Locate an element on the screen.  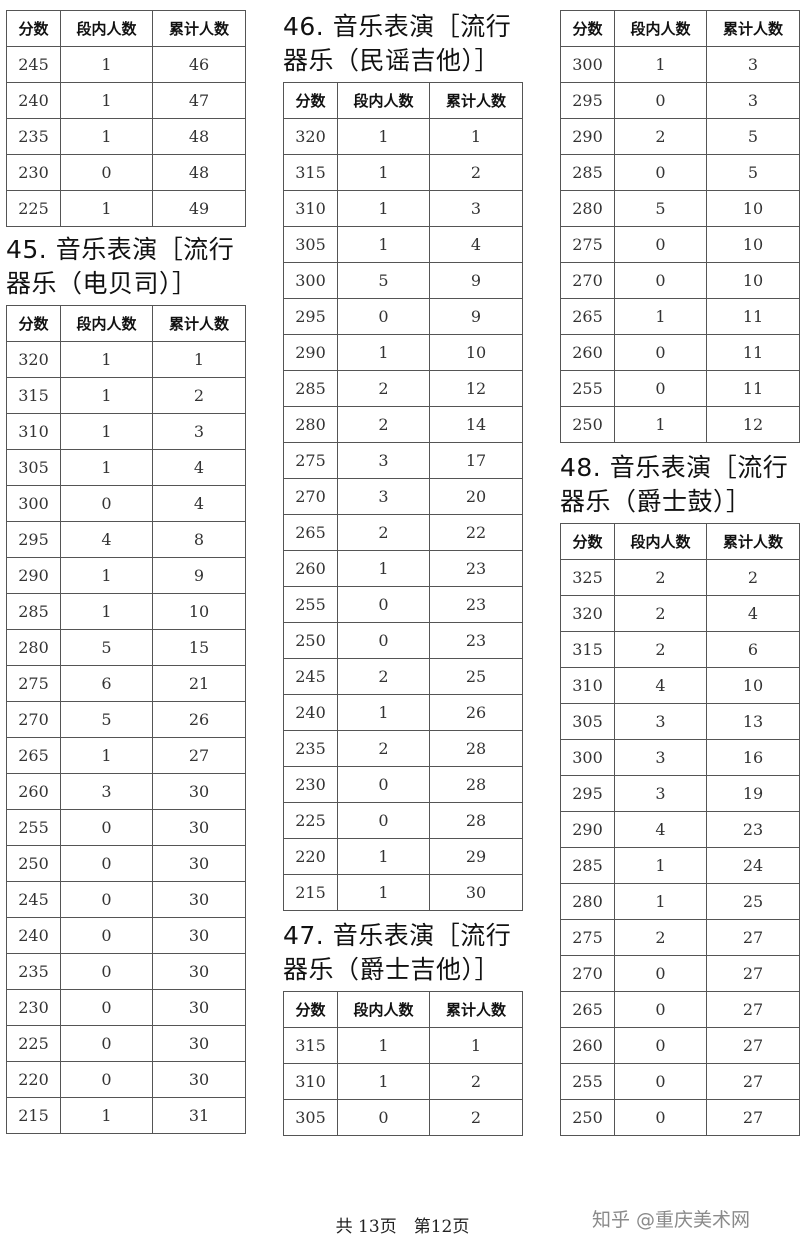
score-cell: 235 is located at coordinates (33, 971).